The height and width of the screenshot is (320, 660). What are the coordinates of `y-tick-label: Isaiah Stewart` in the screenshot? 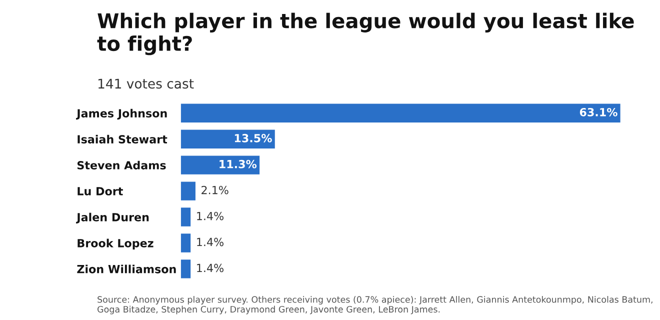 It's located at (123, 139).